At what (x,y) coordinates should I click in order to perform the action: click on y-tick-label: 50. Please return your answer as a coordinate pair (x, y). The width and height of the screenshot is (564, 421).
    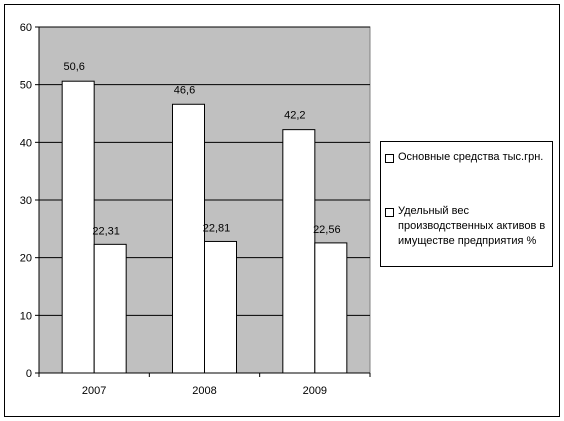
    Looking at the image, I should click on (26, 86).